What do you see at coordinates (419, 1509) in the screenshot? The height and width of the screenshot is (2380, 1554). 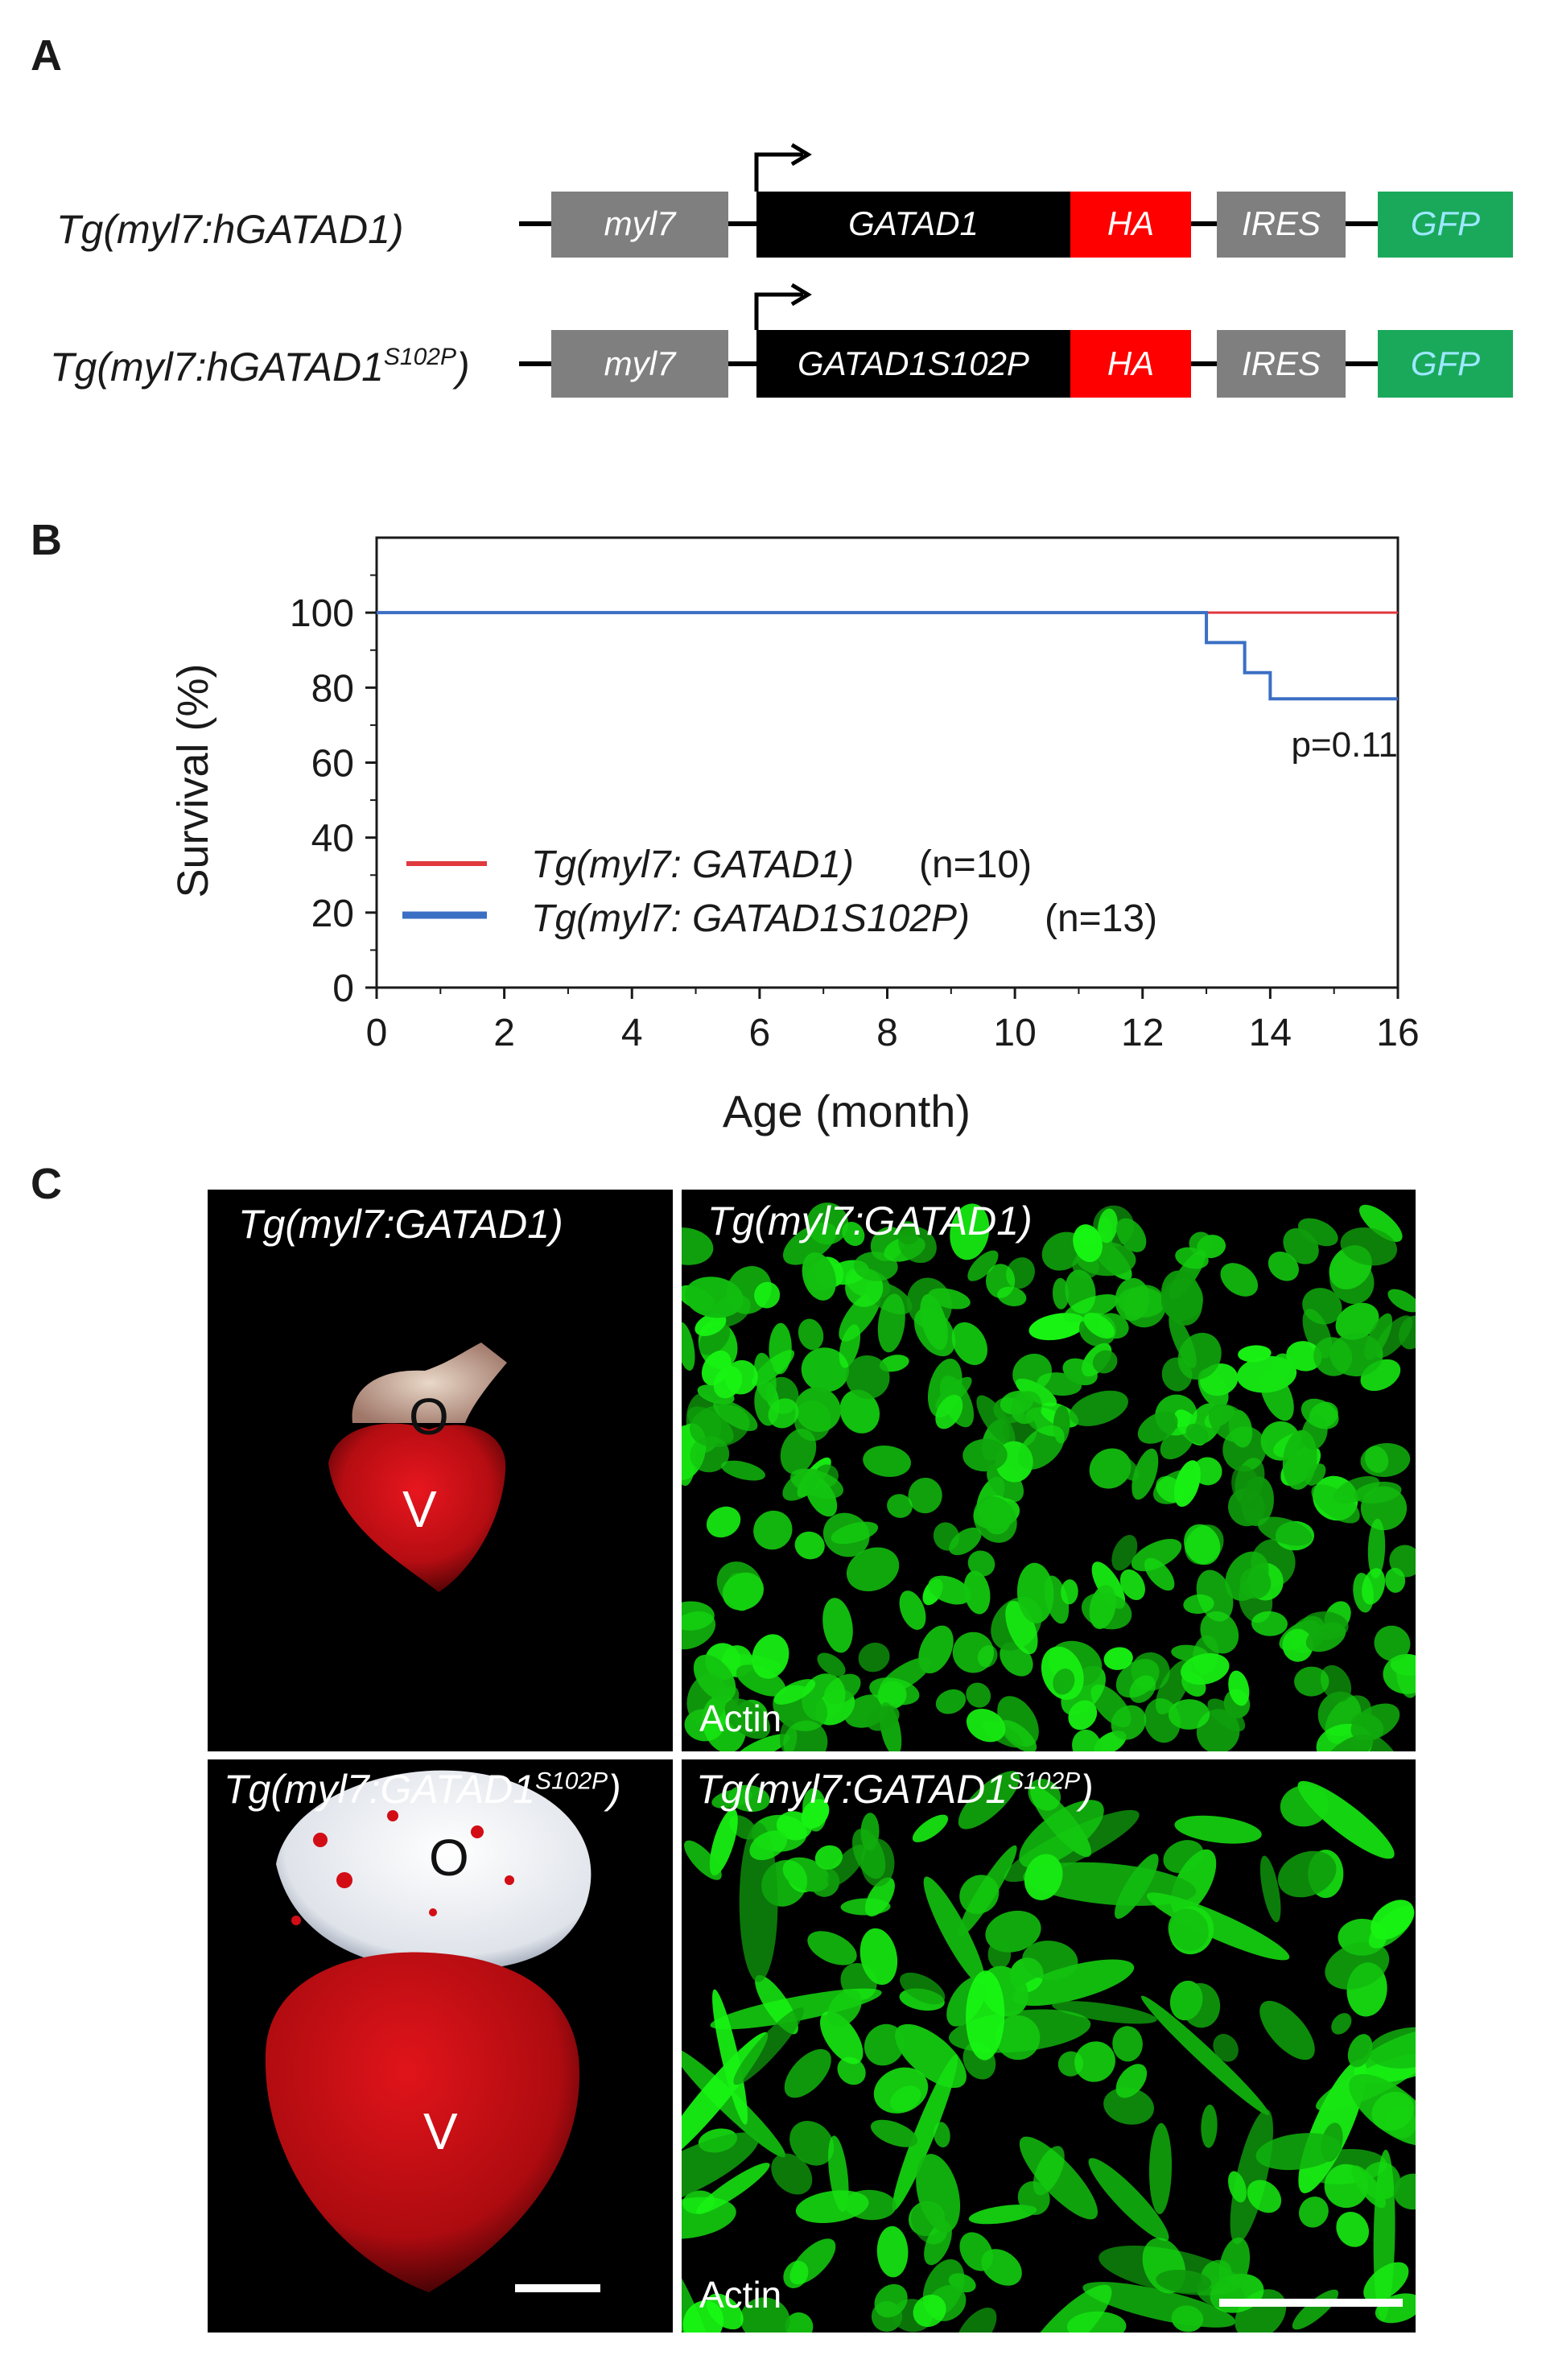 I see `ventricle-label-control: V` at bounding box center [419, 1509].